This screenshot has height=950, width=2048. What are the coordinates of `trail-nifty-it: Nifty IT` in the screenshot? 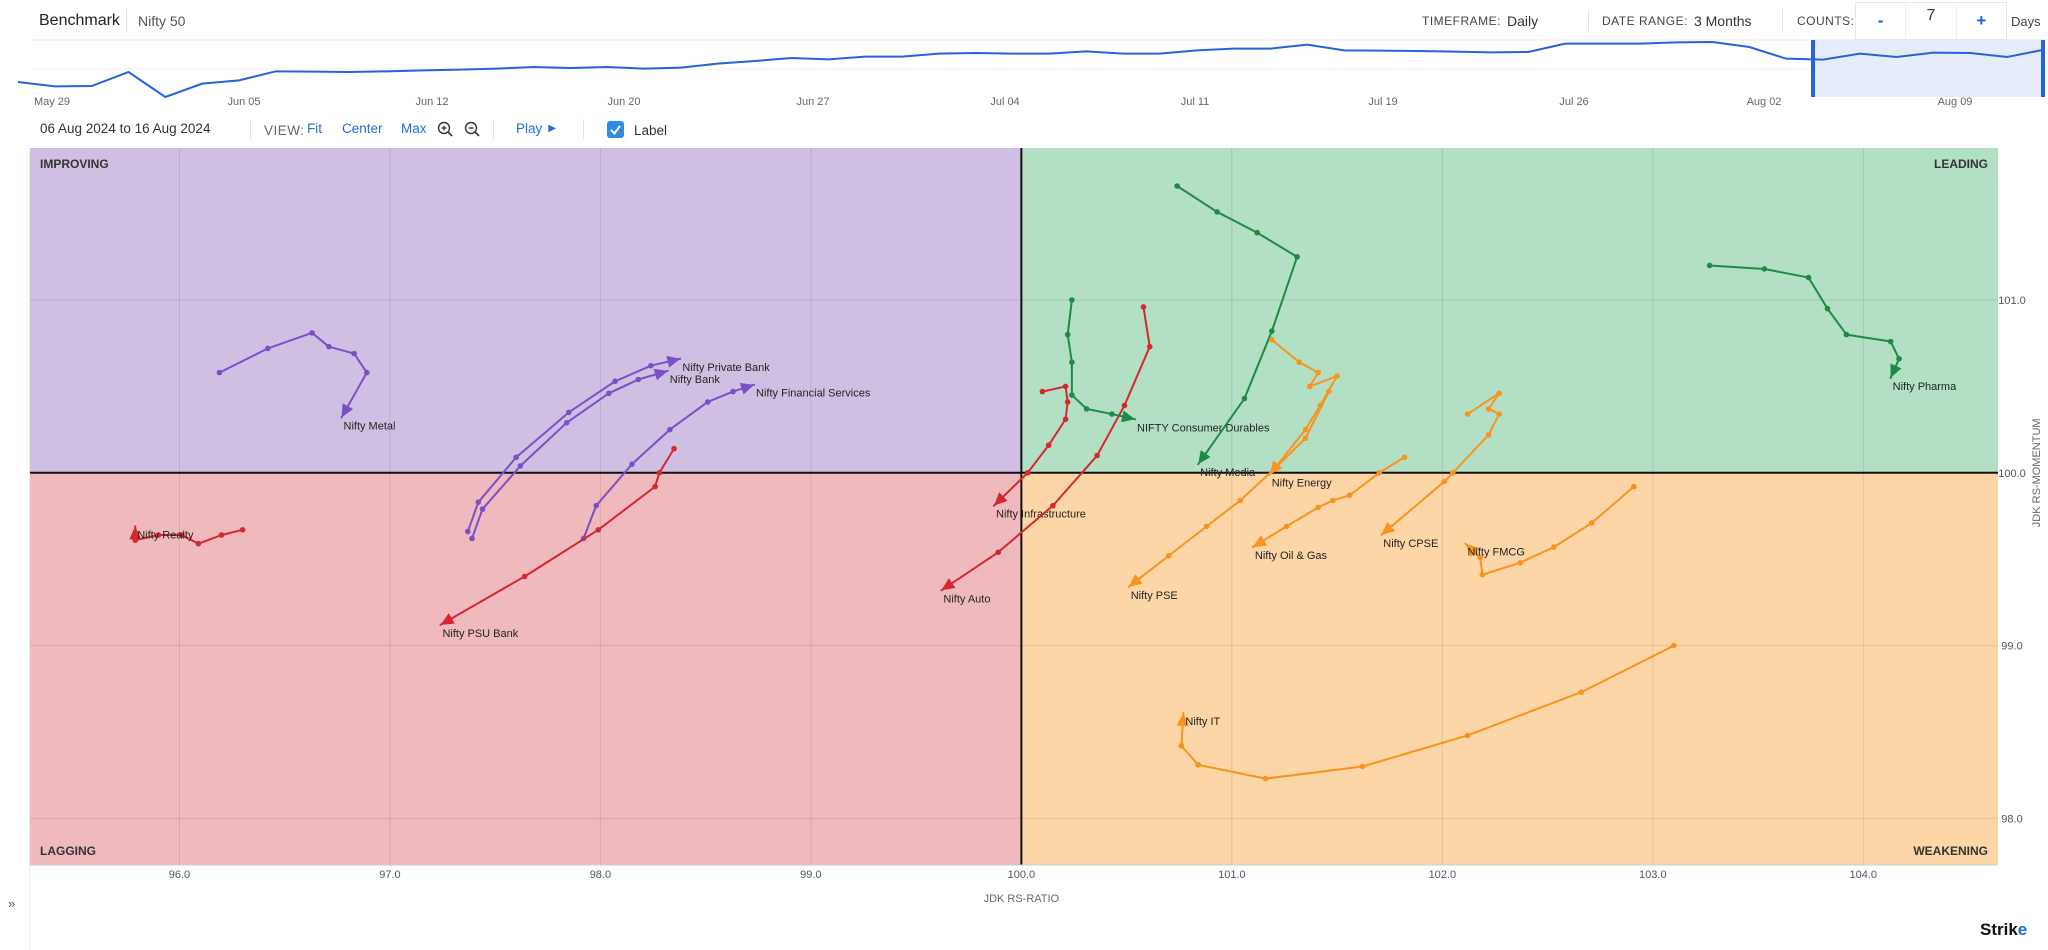 It's located at (1426, 712).